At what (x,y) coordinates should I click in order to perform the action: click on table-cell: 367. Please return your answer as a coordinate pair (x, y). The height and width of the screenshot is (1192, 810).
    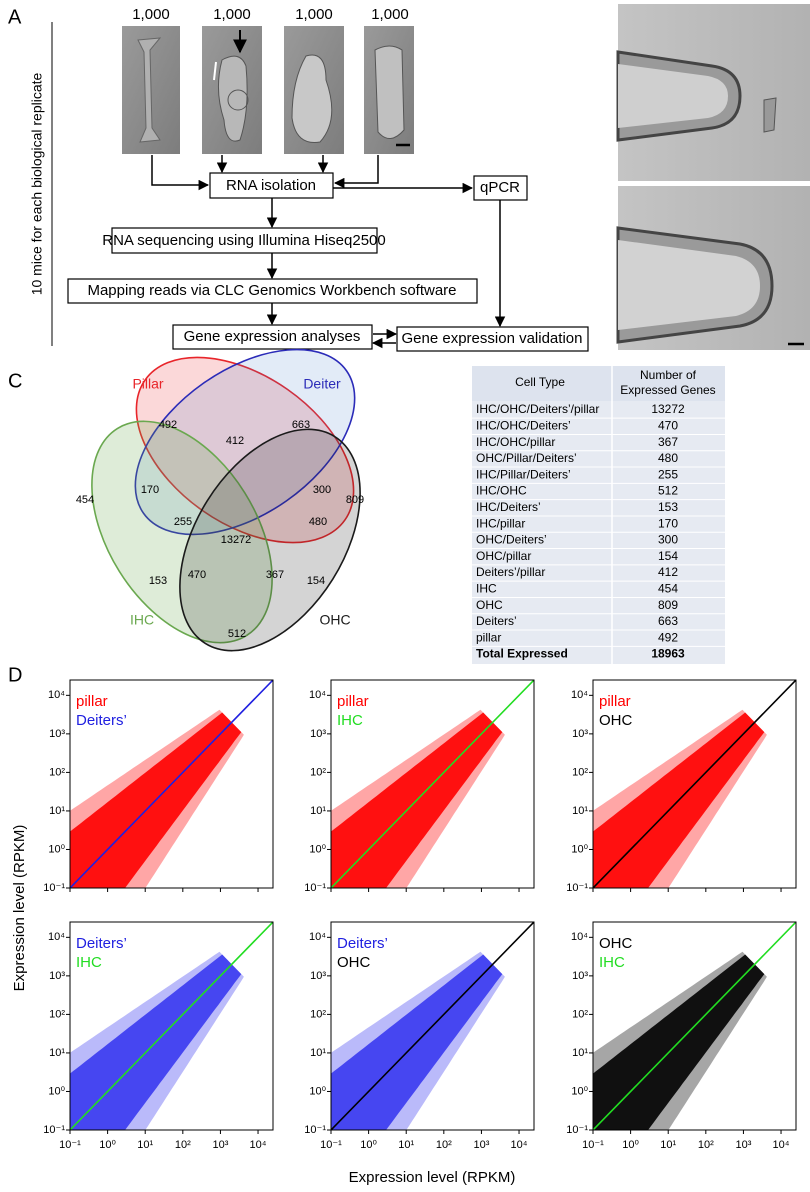
    Looking at the image, I should click on (668, 442).